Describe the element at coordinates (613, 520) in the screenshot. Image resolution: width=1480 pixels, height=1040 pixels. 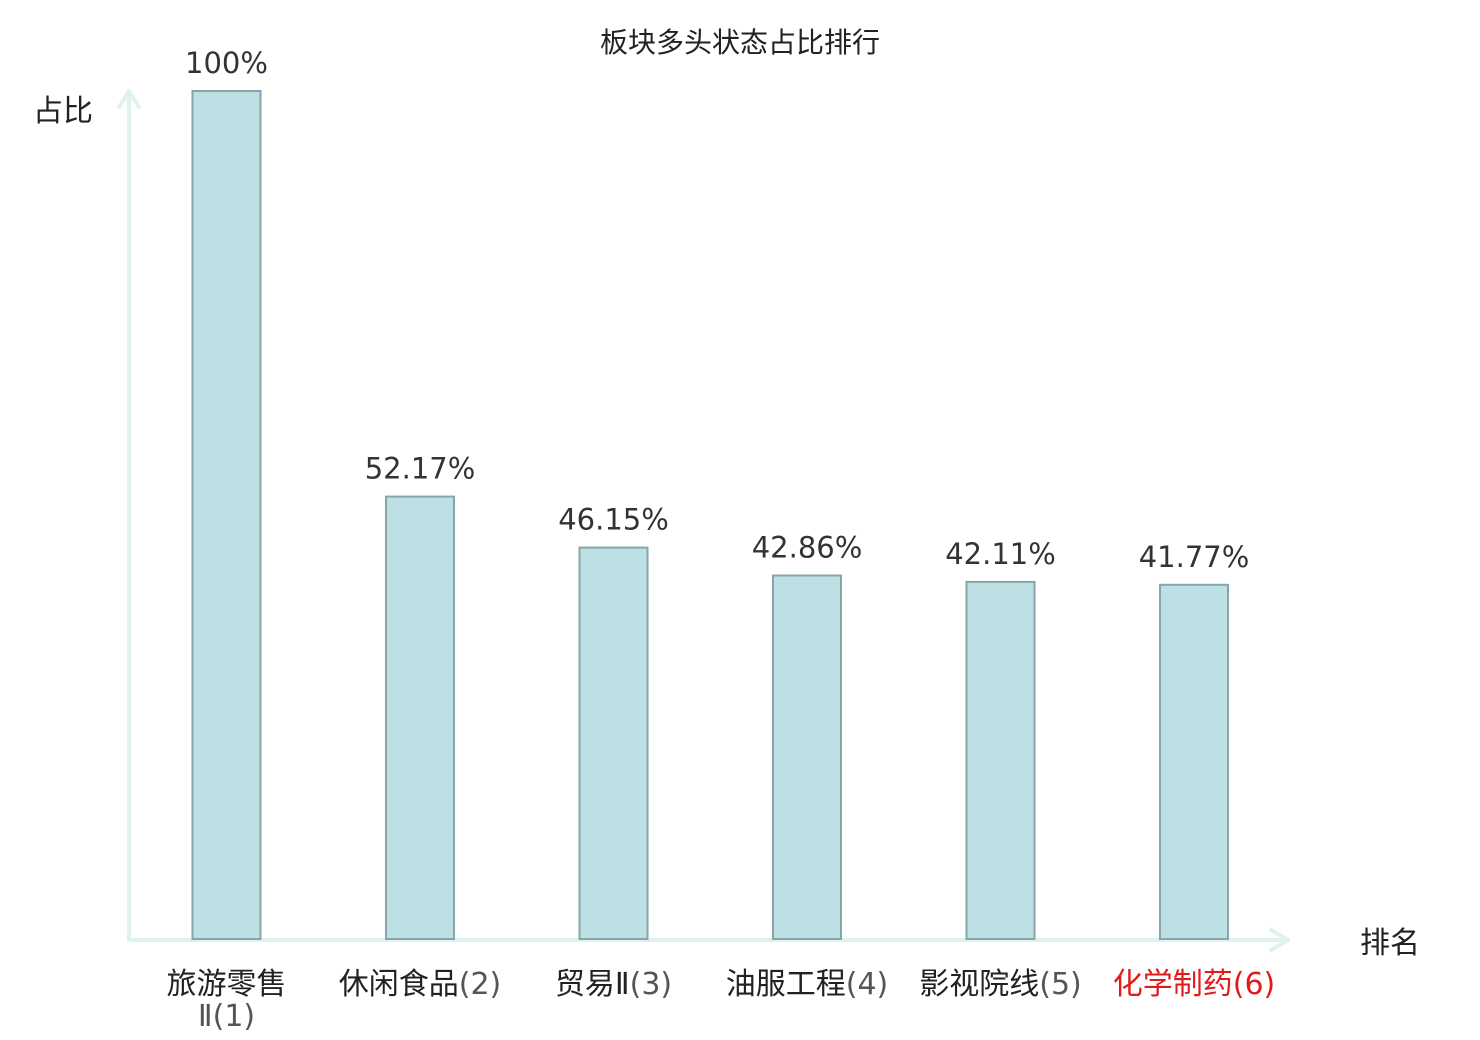
I see `value-label-3: 46.15%` at that location.